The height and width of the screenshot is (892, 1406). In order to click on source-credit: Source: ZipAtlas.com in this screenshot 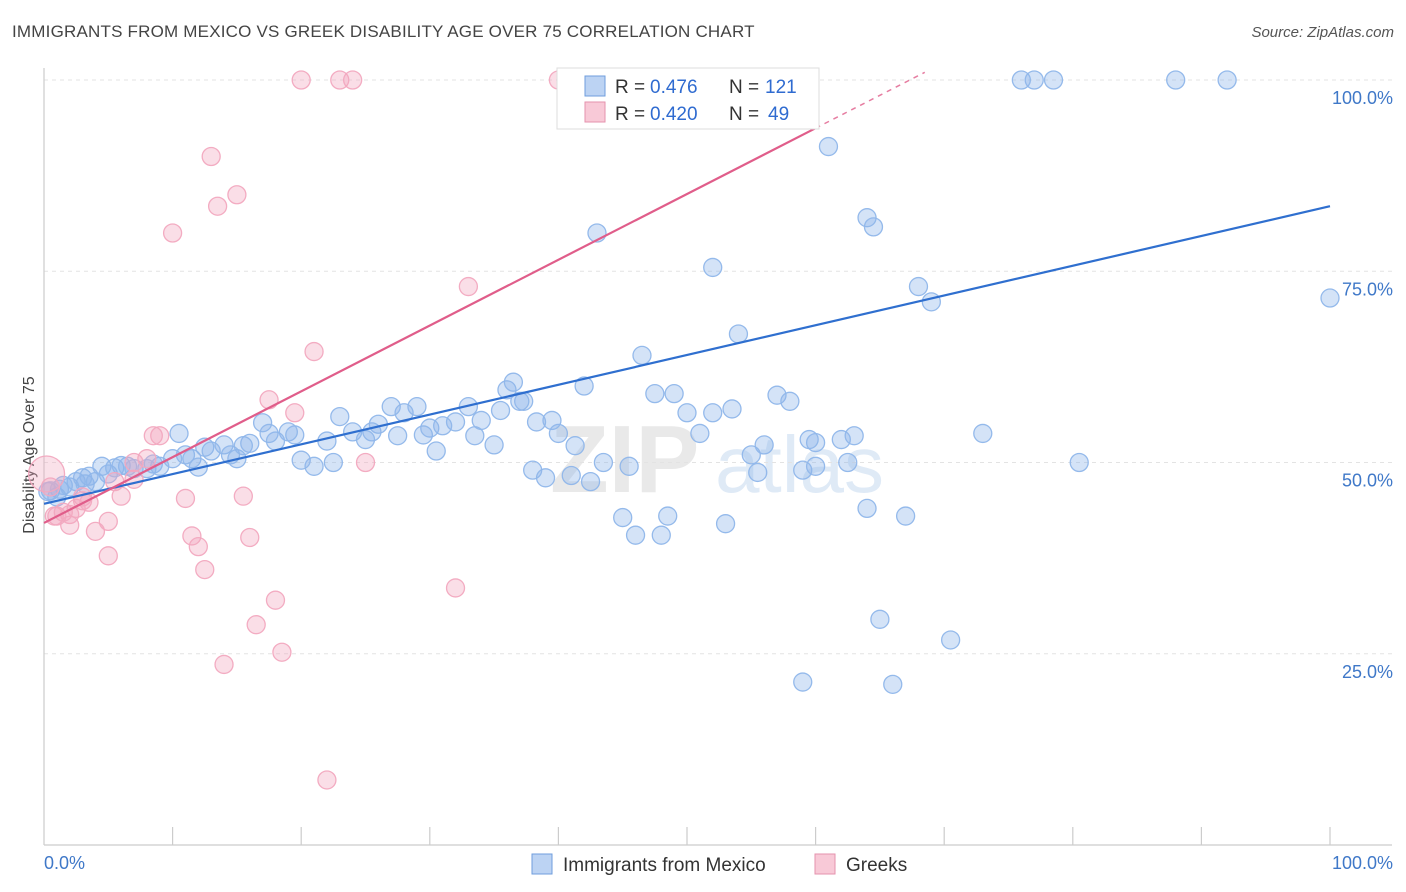, I will do `click(1322, 32)`.